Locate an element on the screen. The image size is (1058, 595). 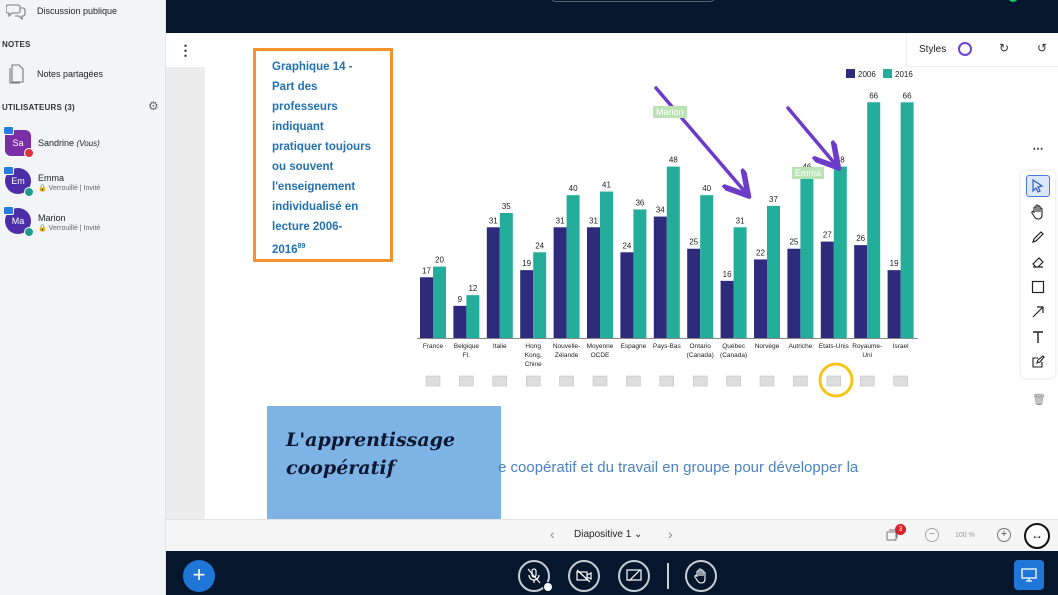
caption-line: pratiquer toujours is located at coordinates (322, 147).